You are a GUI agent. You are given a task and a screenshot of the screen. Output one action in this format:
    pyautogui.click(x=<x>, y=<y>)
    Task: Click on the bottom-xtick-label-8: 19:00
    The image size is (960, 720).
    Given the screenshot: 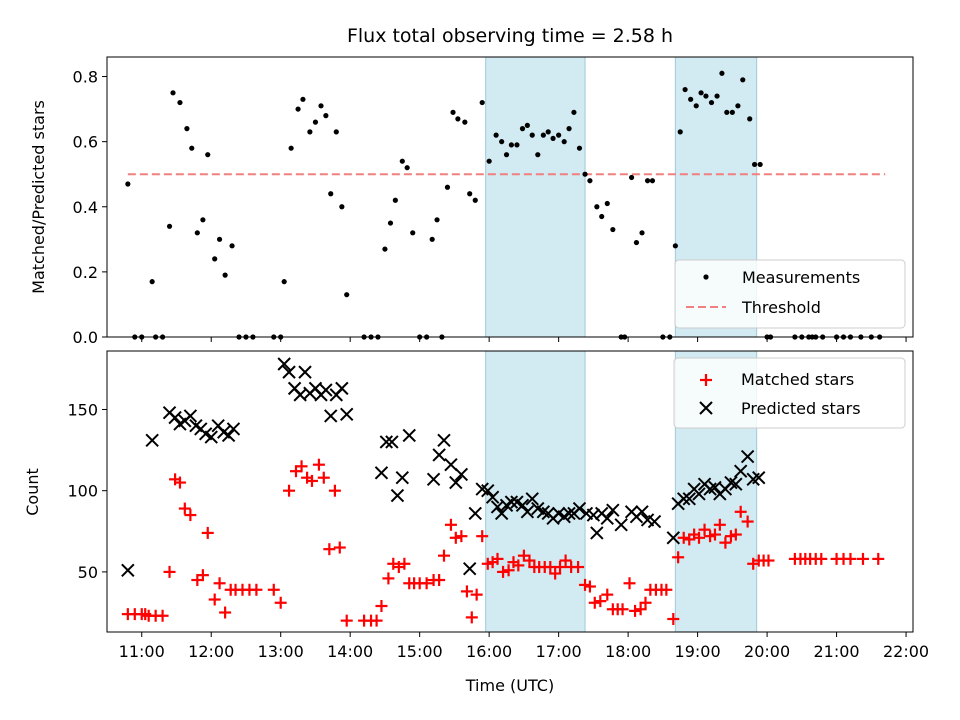 What is the action you would take?
    pyautogui.click(x=698, y=651)
    